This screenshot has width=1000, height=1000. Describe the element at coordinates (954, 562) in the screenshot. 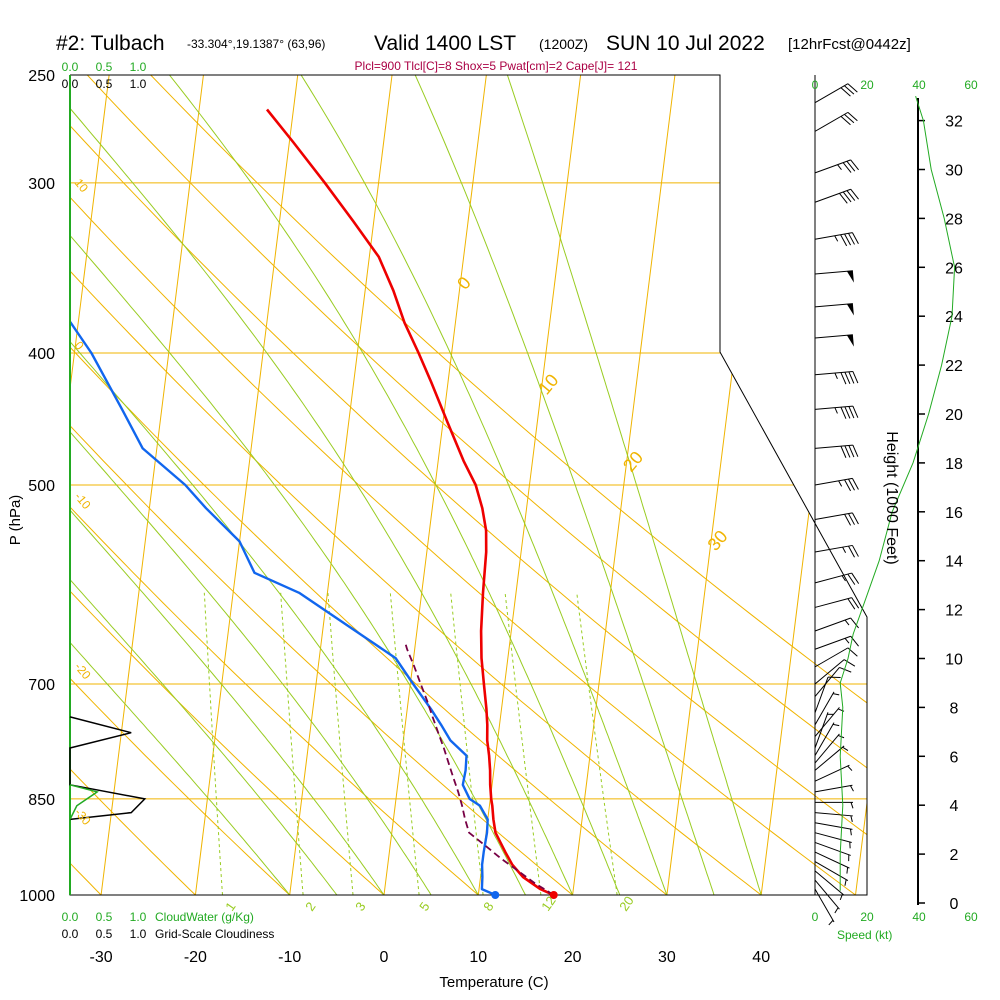

I see `height-tick-label: 14` at that location.